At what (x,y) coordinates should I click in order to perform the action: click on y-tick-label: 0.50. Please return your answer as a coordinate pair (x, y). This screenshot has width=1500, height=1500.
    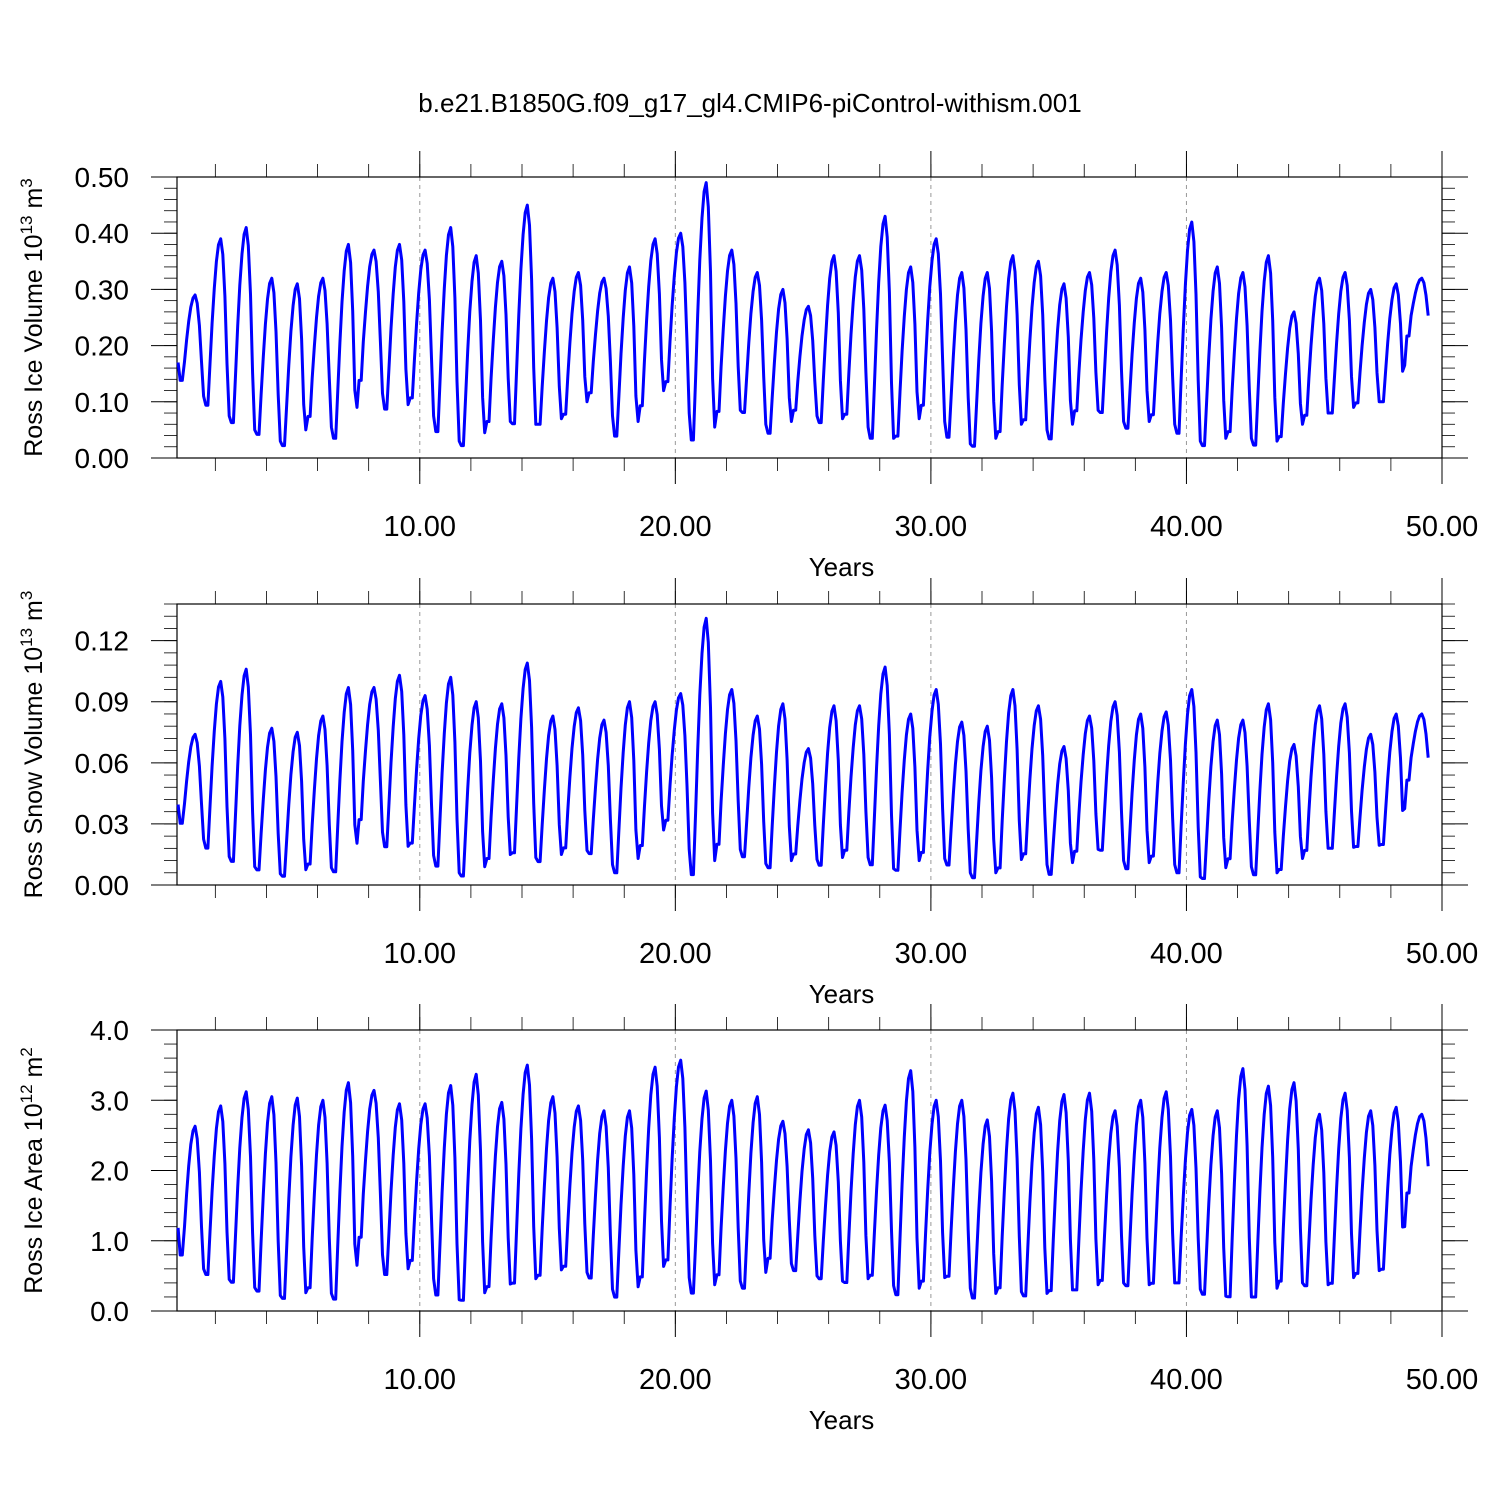
    Looking at the image, I should click on (102, 177).